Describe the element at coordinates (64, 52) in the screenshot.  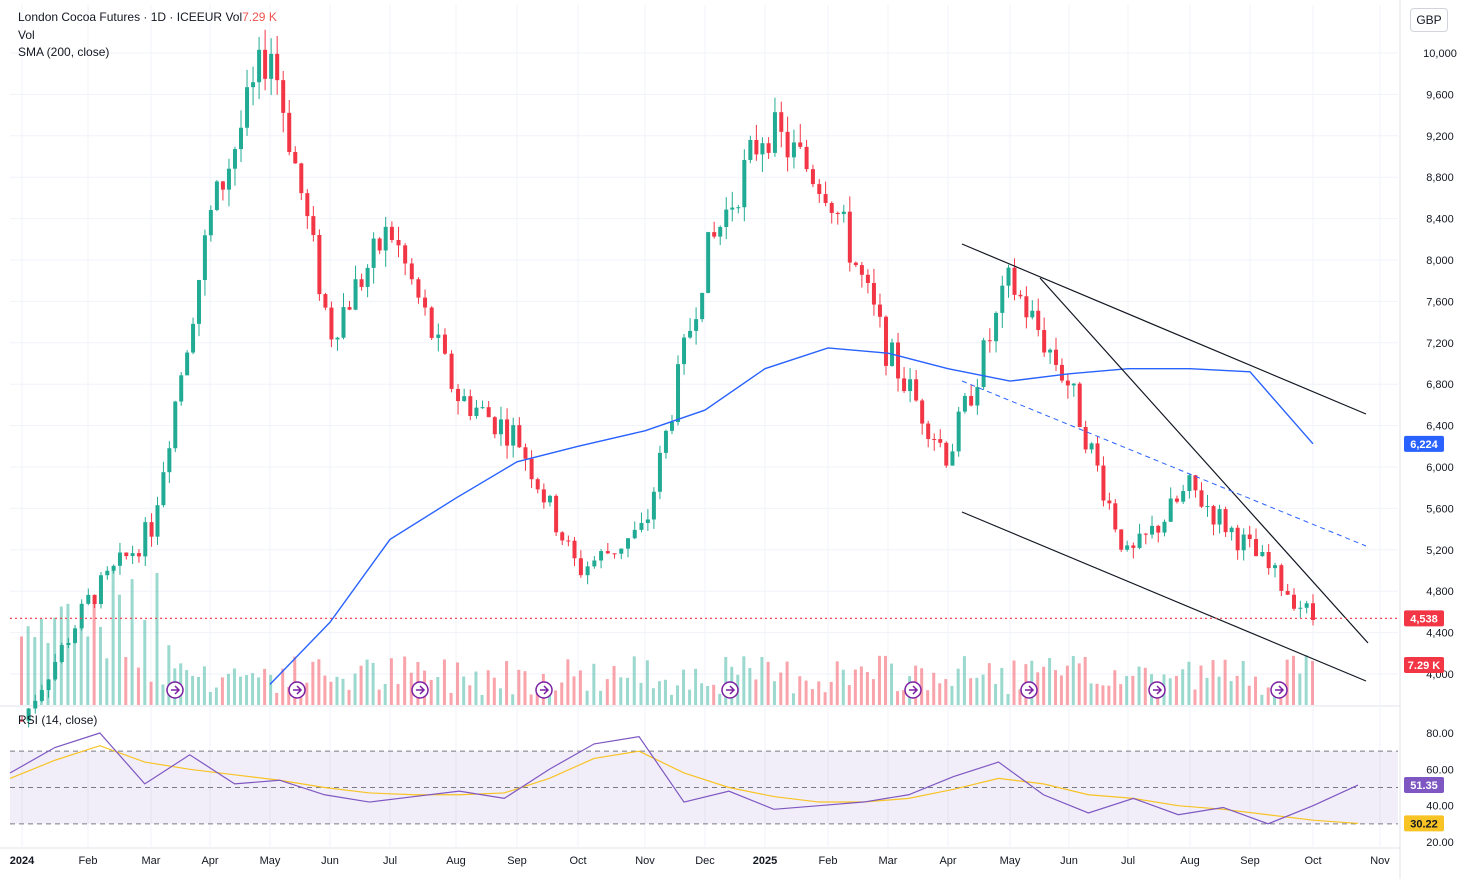
I see `legend-sma: SMA (200, close)` at that location.